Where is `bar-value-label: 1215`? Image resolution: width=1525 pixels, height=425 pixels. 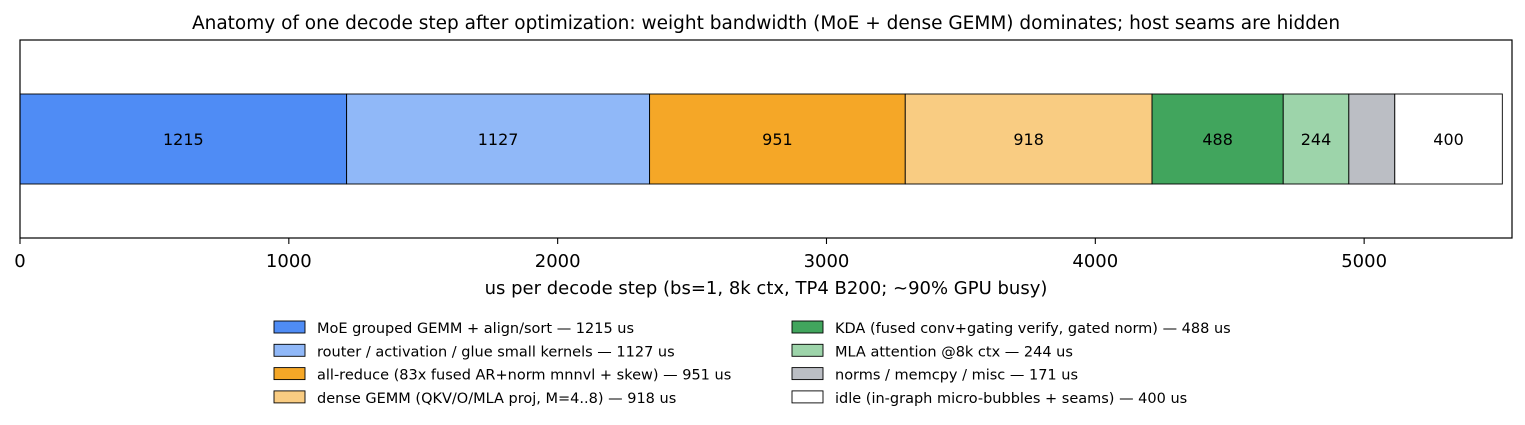 bar-value-label: 1215 is located at coordinates (183, 139).